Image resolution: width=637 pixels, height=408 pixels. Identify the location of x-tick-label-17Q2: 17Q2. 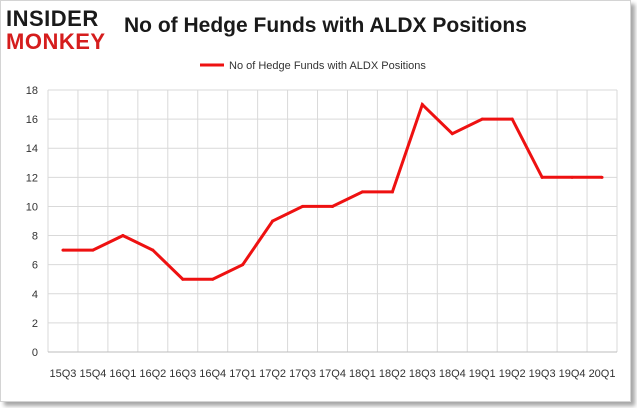
(272, 374).